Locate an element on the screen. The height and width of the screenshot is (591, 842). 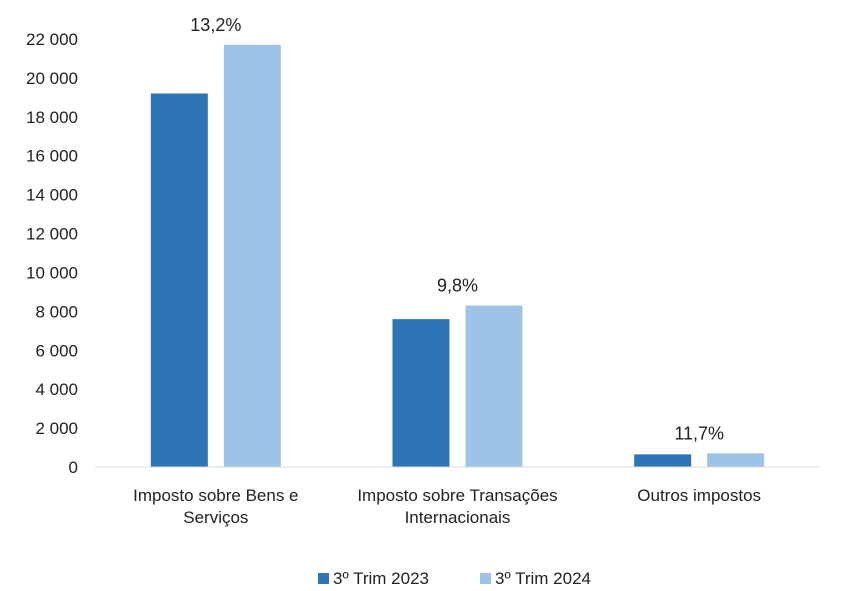
y-tick-label: 6 000 is located at coordinates (56, 350).